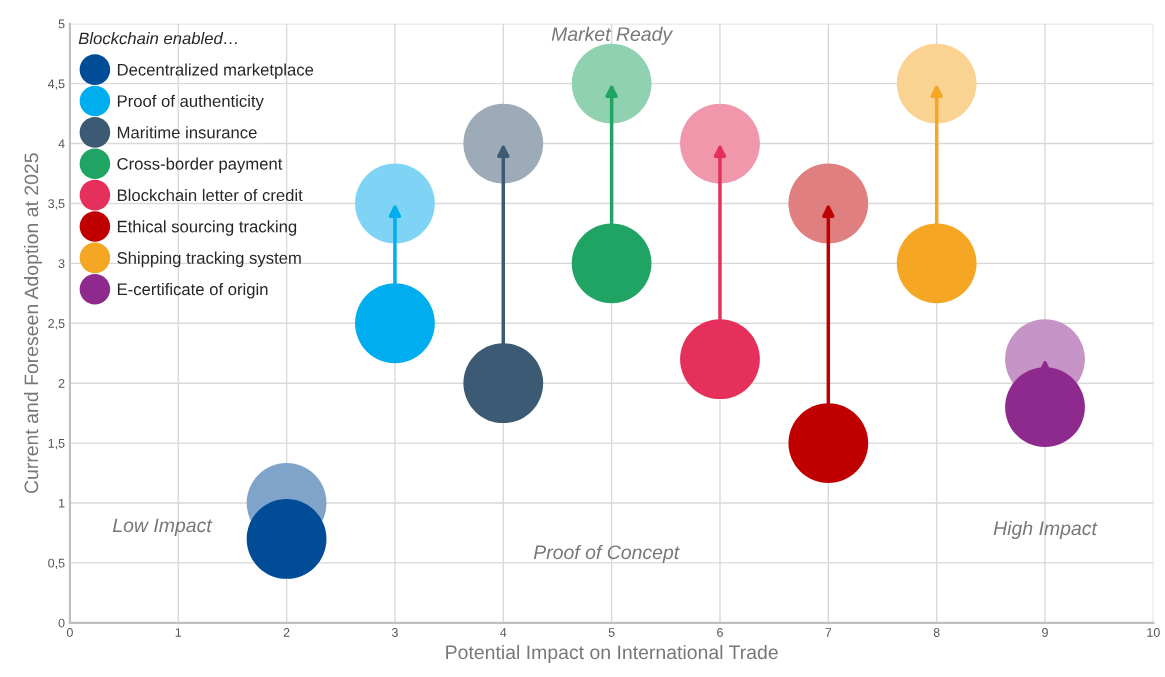 The width and height of the screenshot is (1165, 677). I want to click on annotation: High Impact, so click(1045, 530).